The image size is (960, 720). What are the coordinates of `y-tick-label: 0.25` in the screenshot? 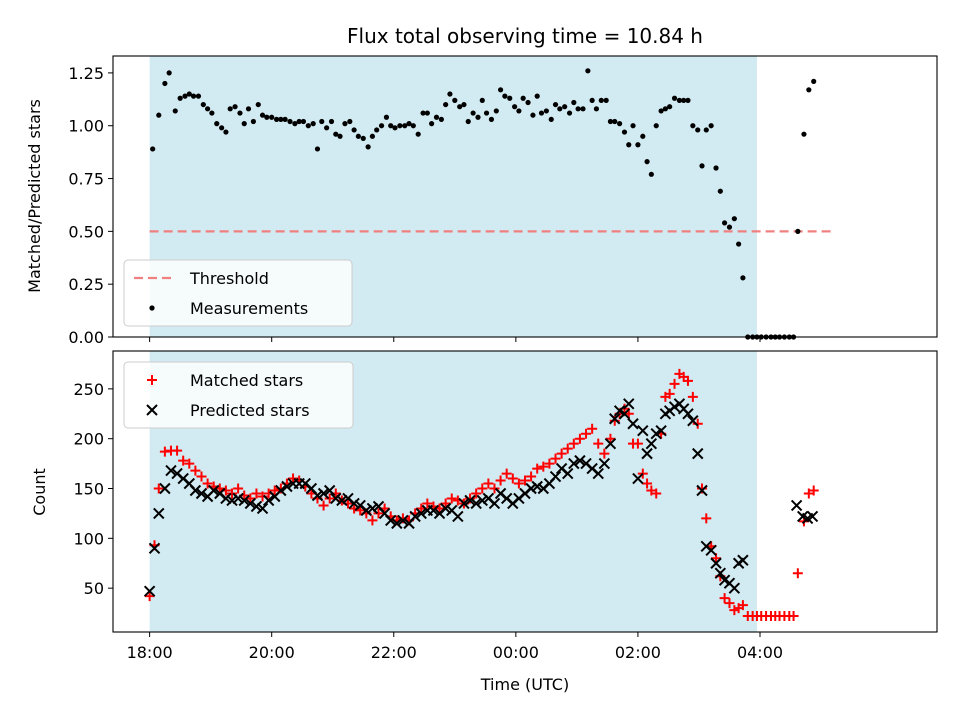 It's located at (86, 284).